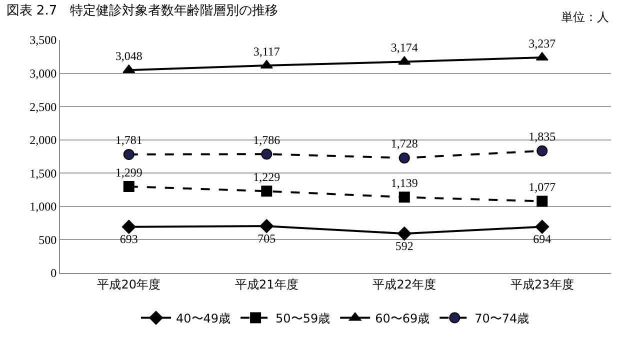 The width and height of the screenshot is (631, 344). I want to click on y-tick-label: 0, so click(53, 273).